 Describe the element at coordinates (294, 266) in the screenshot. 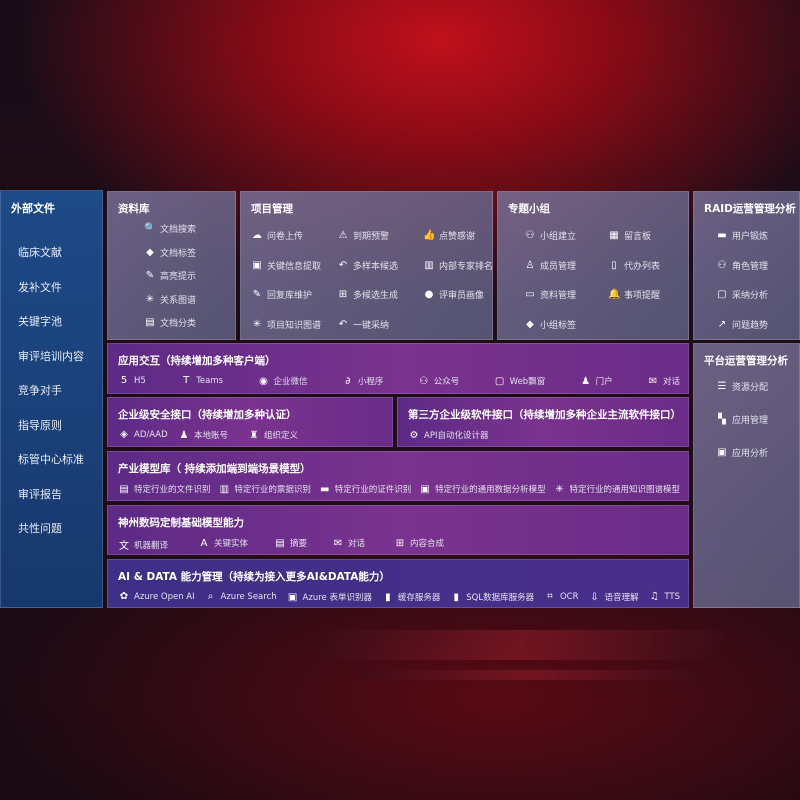

I see `project-item-label: 关键信息提取` at that location.